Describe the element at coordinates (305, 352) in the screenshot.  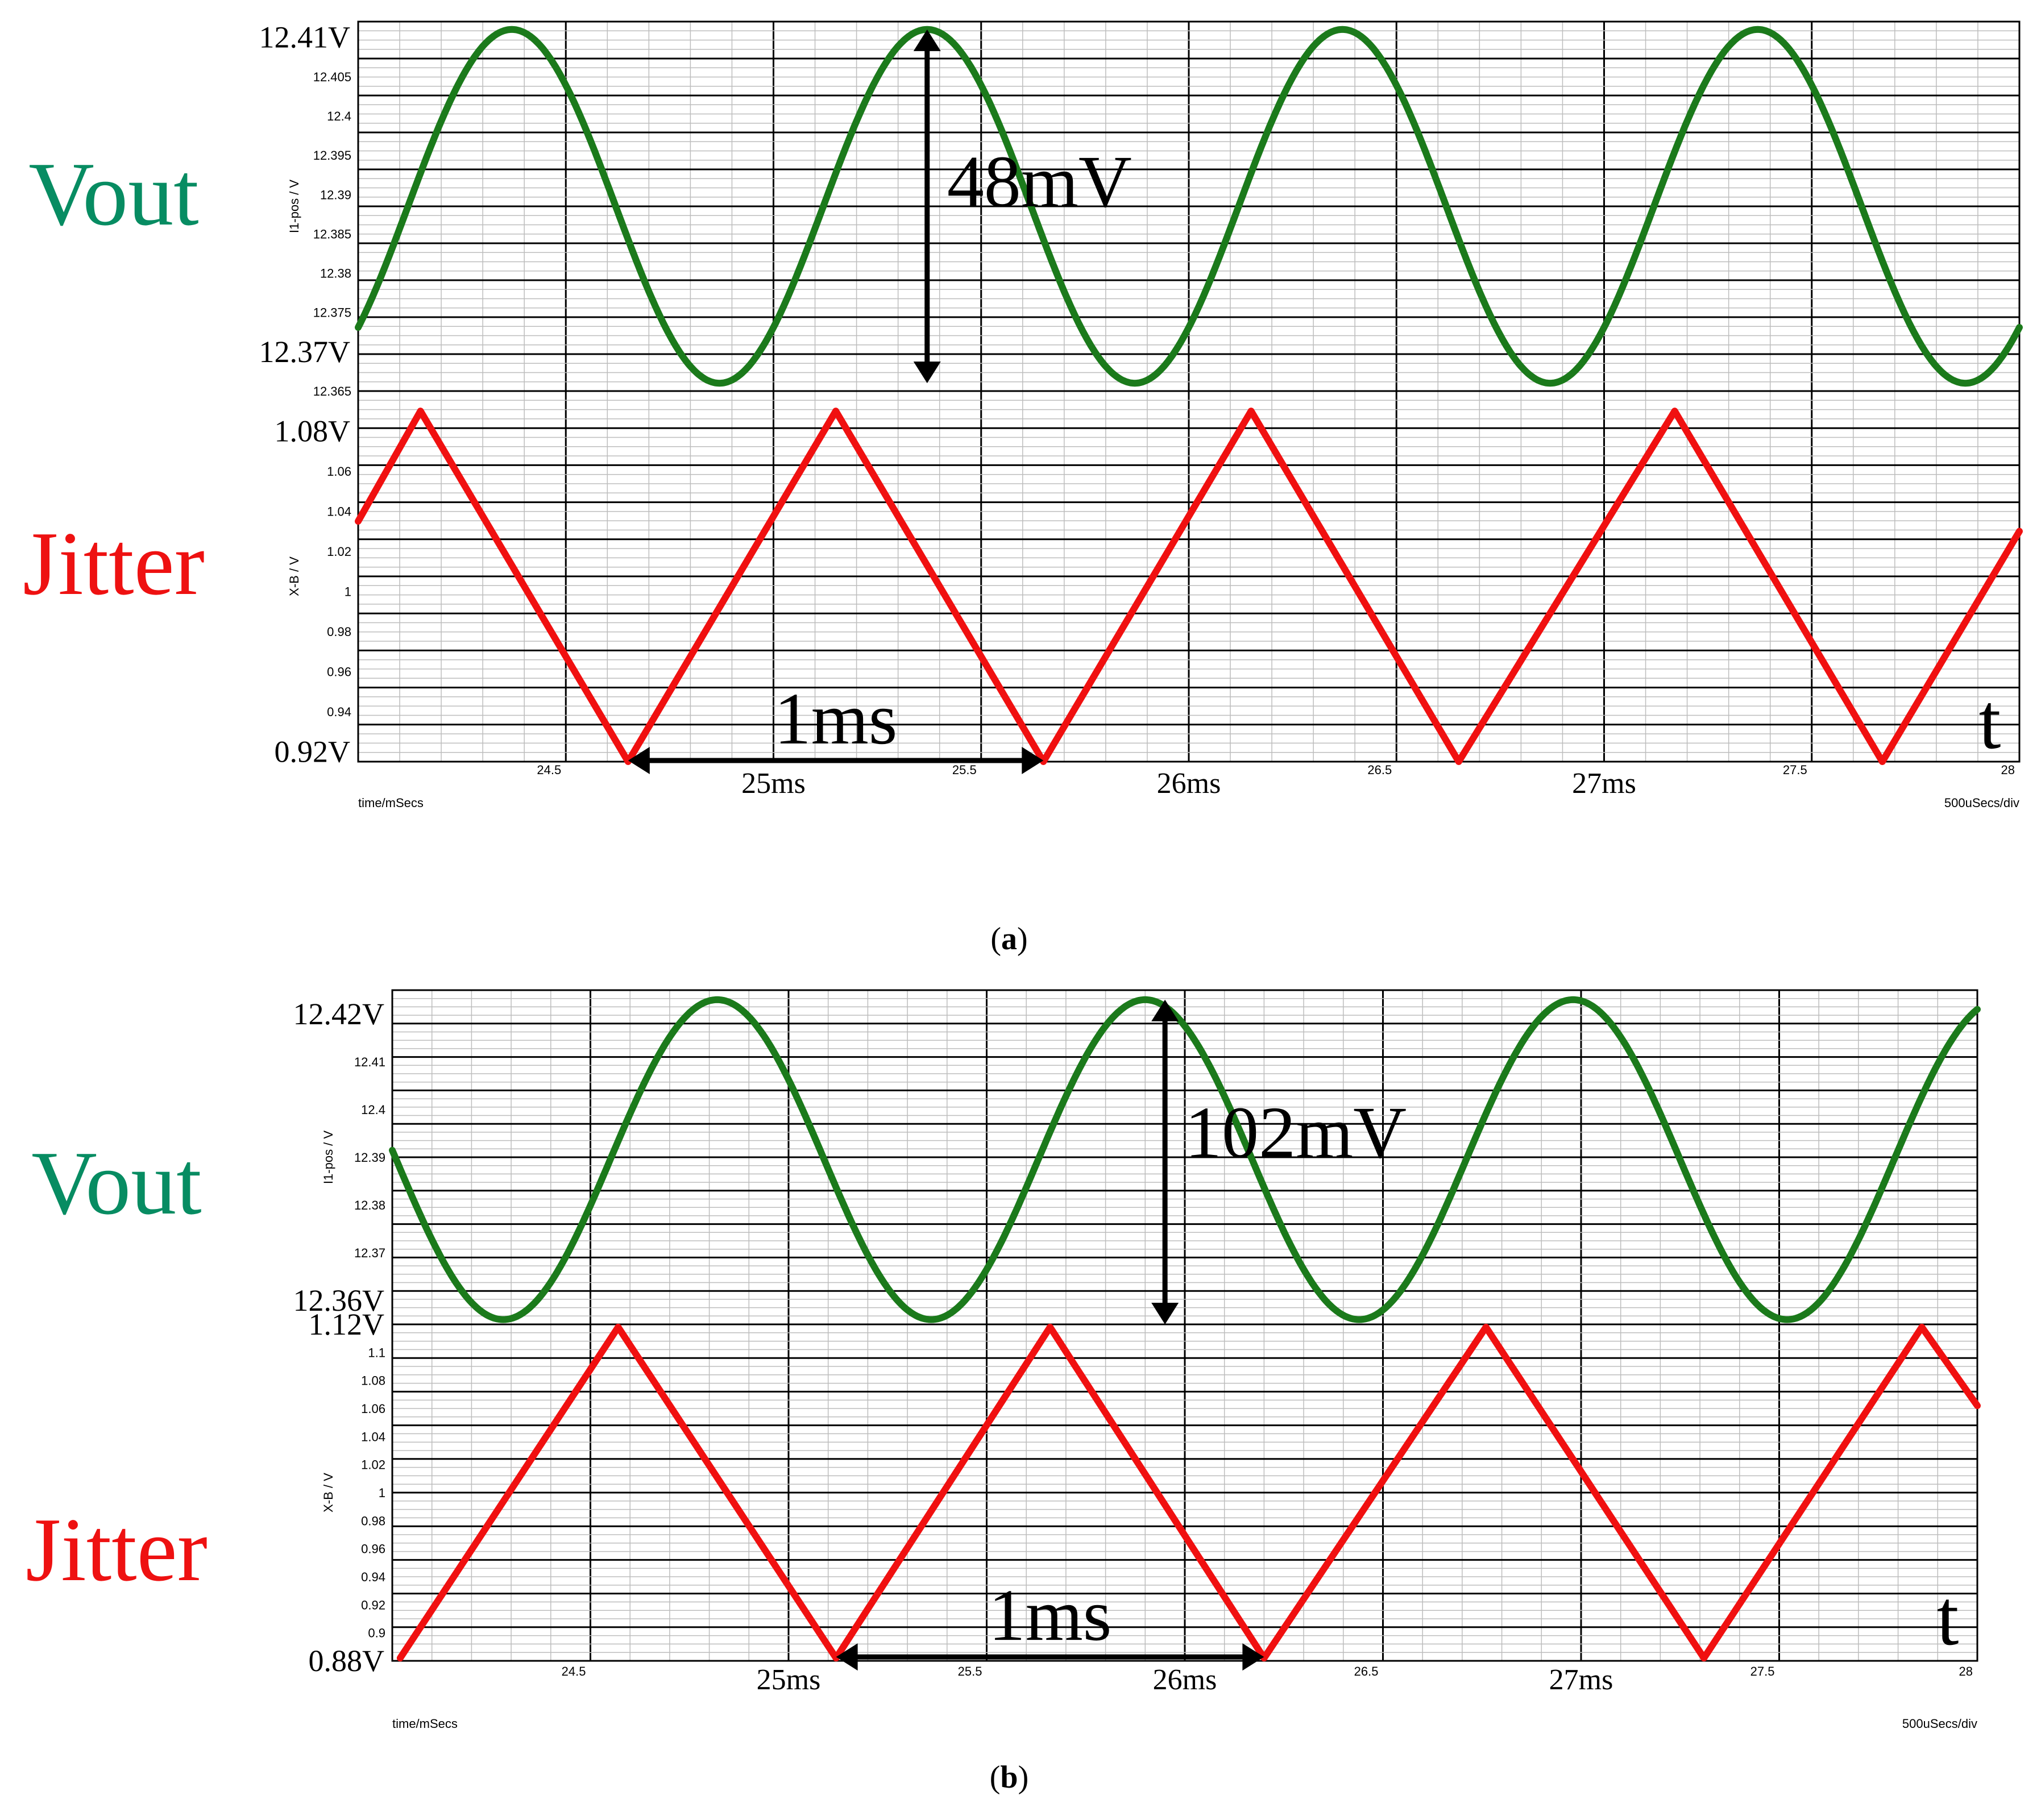
I see `y-big-label: 12.37V` at that location.